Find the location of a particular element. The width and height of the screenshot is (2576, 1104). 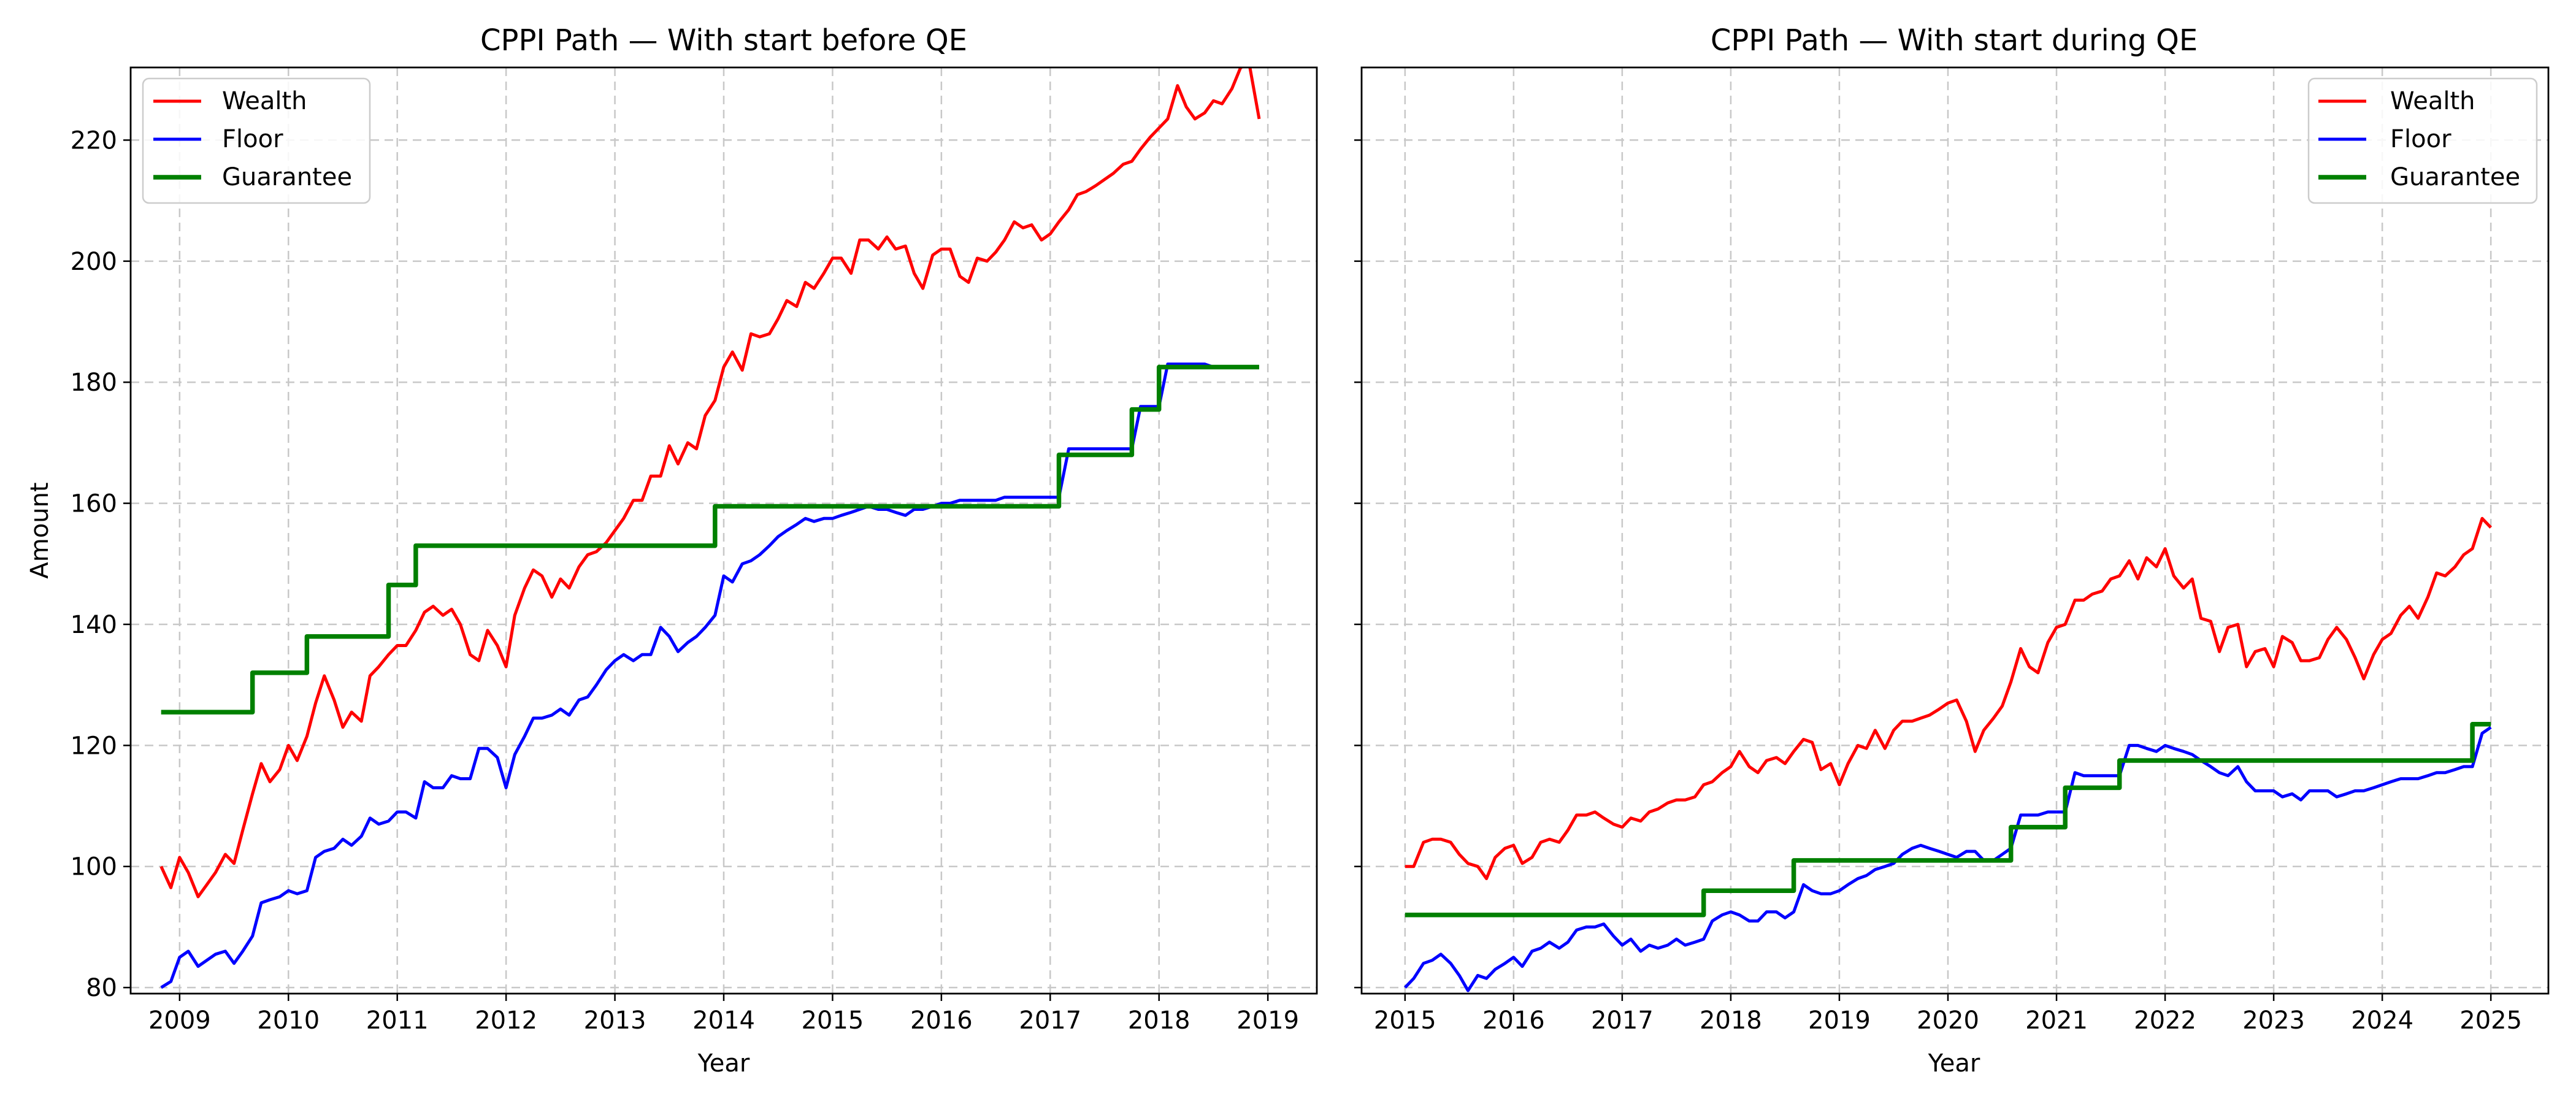

panel-1-ylabel: Amount is located at coordinates (40, 530).